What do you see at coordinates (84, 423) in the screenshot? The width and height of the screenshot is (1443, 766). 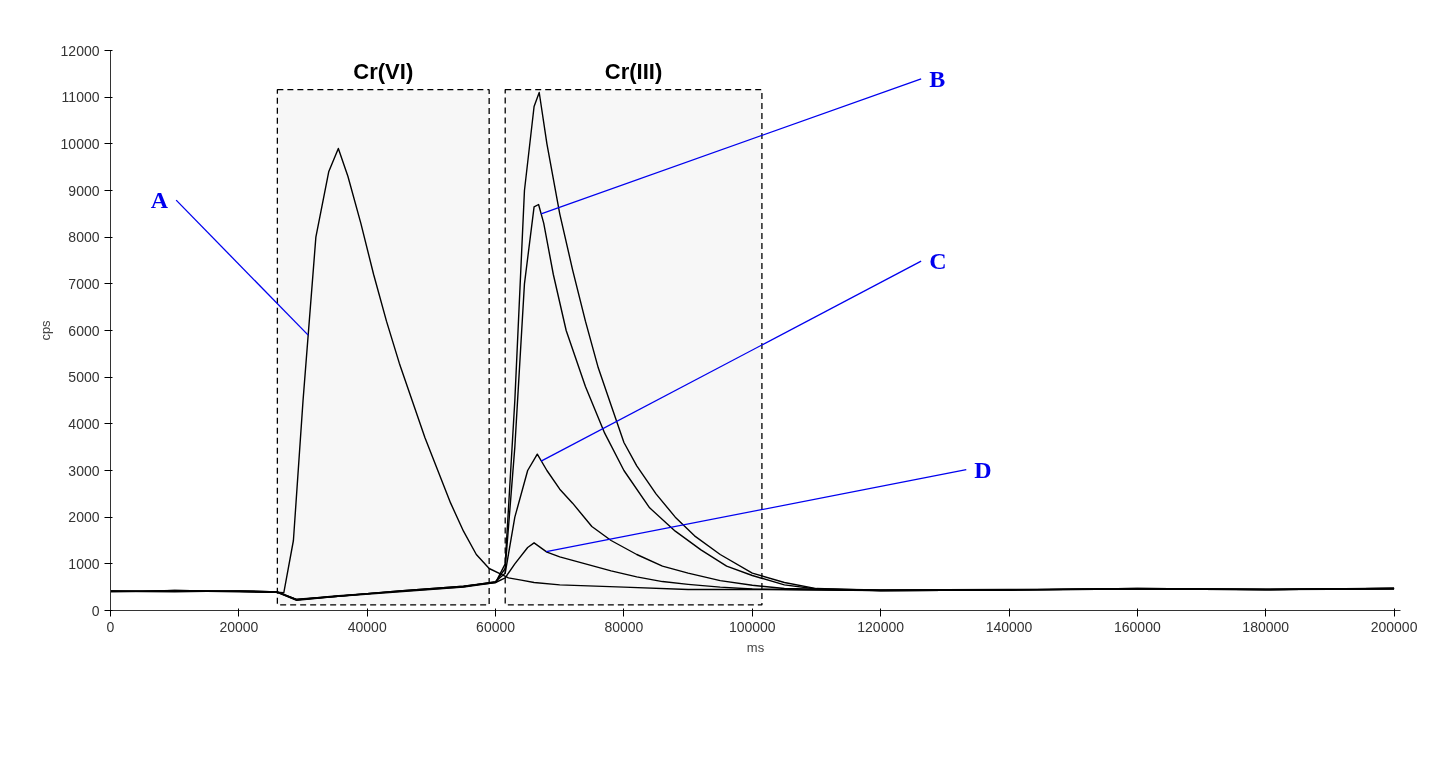 I see `y-tick-label: 4000` at bounding box center [84, 423].